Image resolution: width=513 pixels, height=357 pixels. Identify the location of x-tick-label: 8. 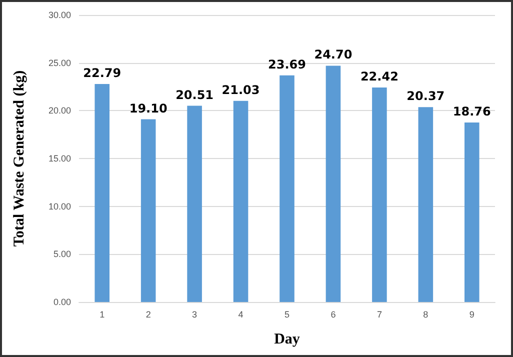
(425, 315).